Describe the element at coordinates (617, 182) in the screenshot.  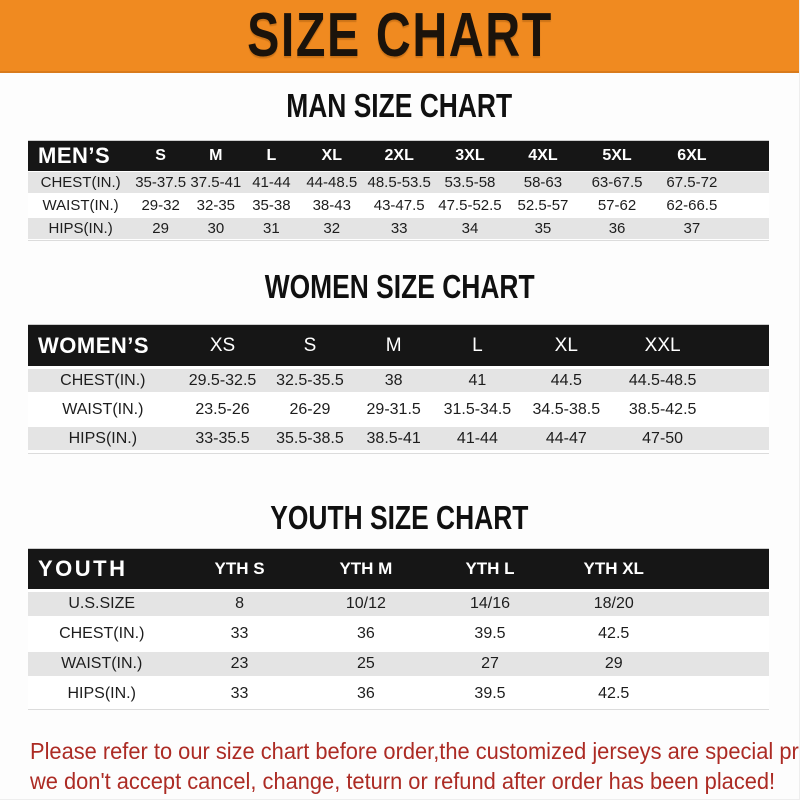
I see `value-cell: 63-67.5` at that location.